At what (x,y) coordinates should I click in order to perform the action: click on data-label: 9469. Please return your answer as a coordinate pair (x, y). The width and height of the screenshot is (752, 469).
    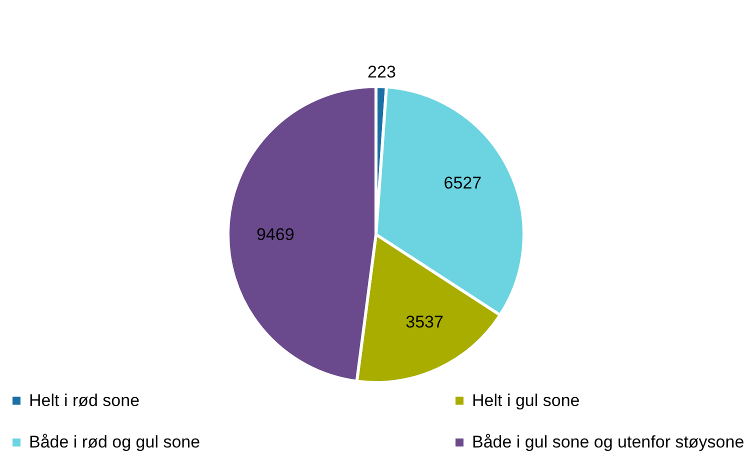
    Looking at the image, I should click on (275, 234).